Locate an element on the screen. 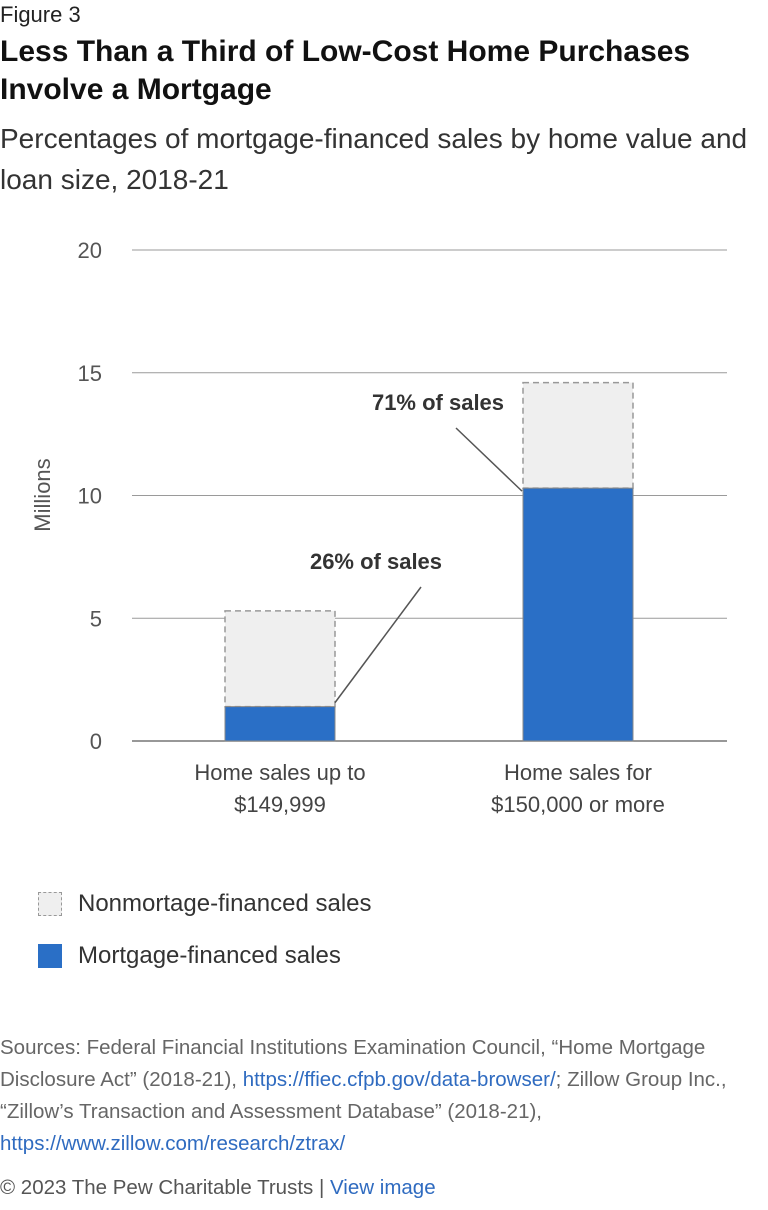 Image resolution: width=768 pixels, height=1210 pixels. x-tick-label: Home sales for is located at coordinates (578, 772).